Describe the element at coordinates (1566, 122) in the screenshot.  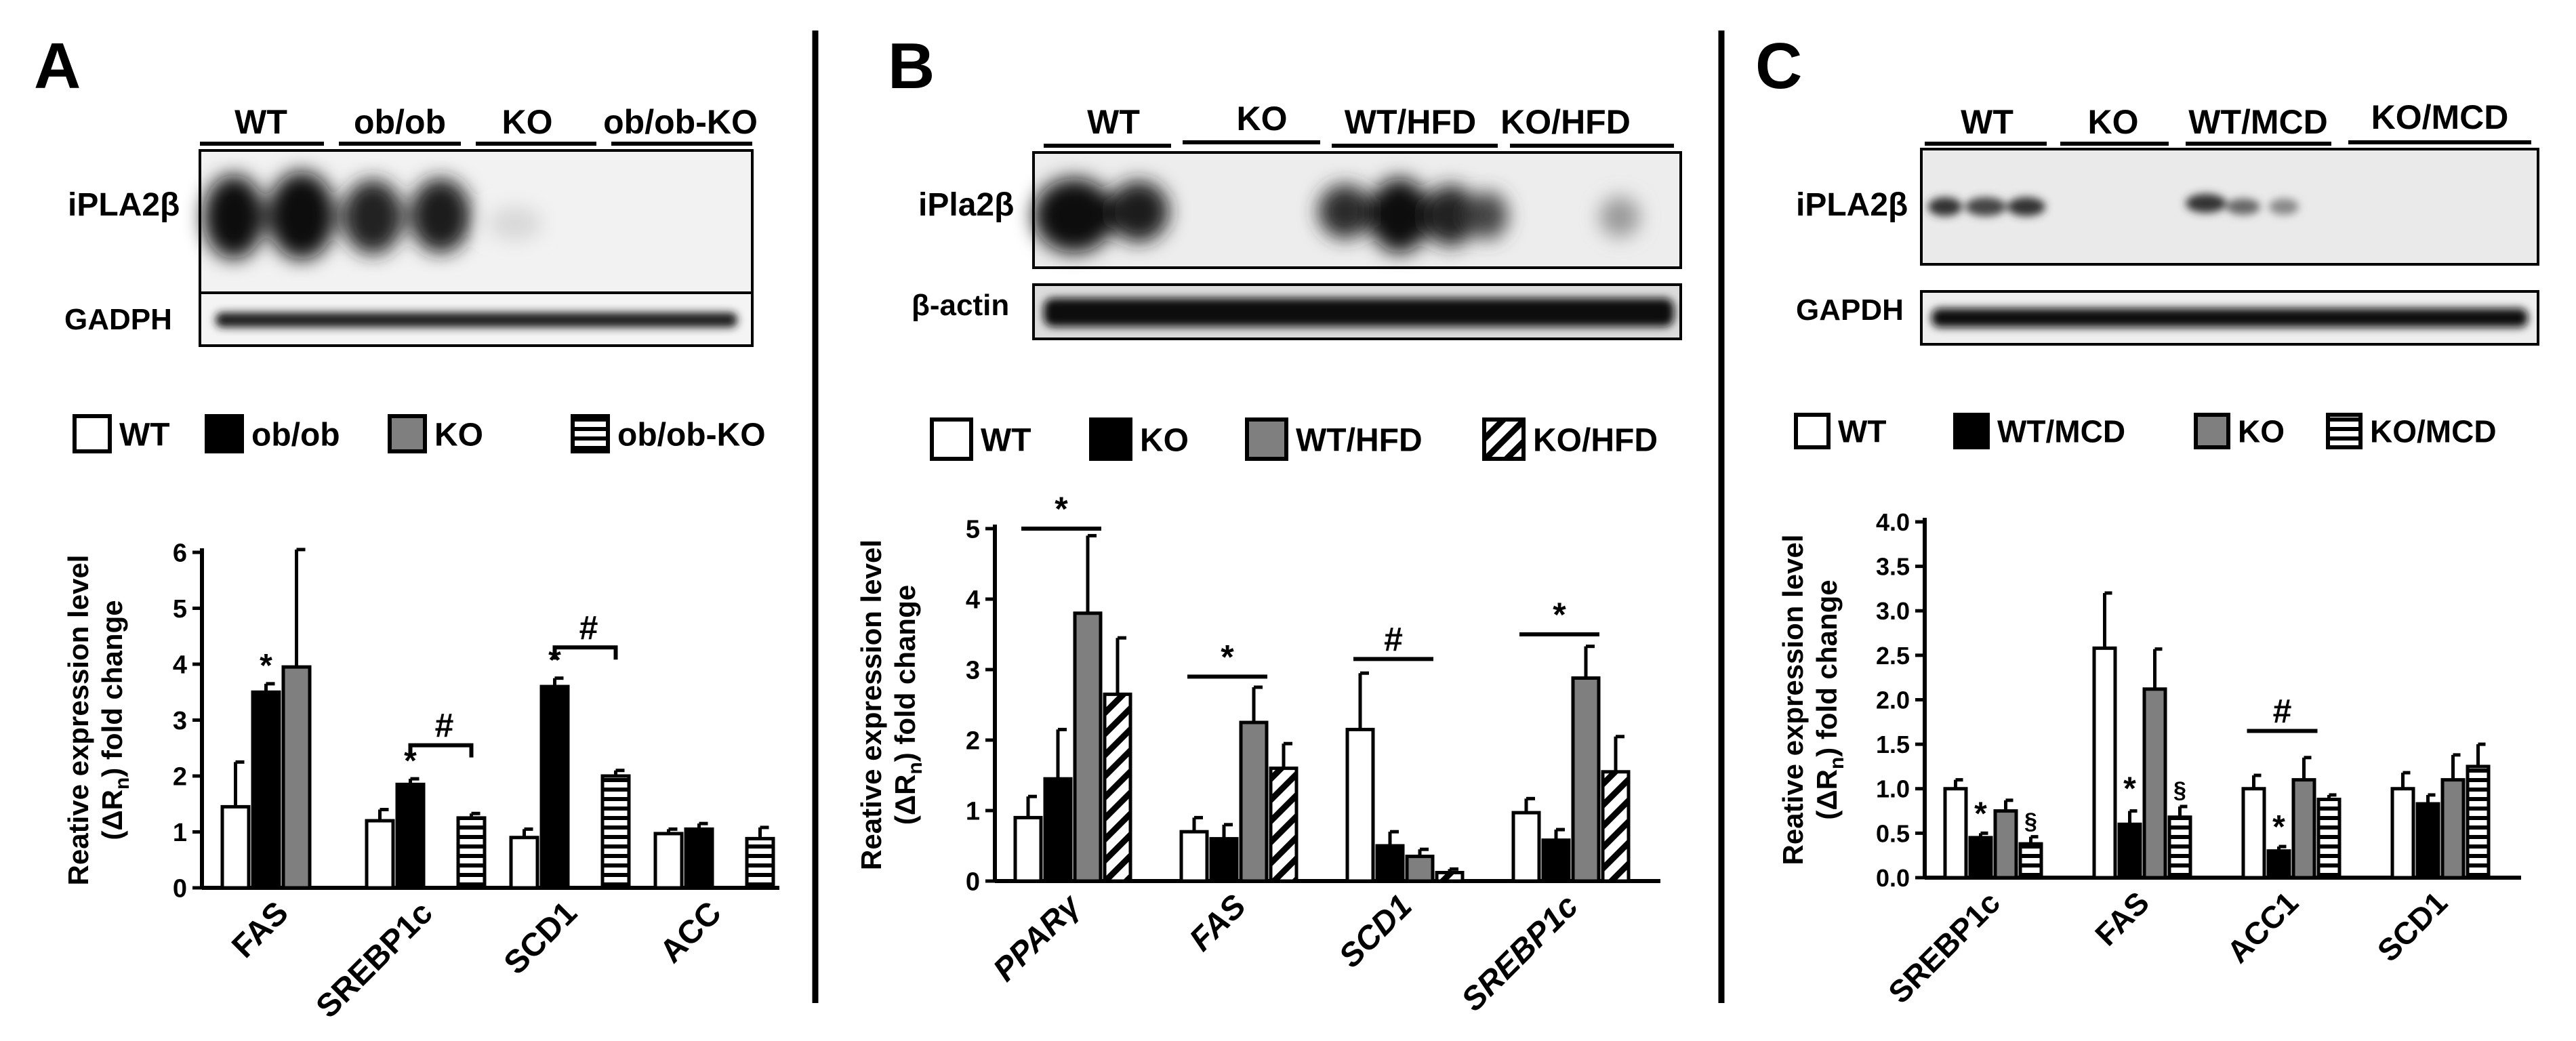
I see `blot-group-label: KO/HFD` at that location.